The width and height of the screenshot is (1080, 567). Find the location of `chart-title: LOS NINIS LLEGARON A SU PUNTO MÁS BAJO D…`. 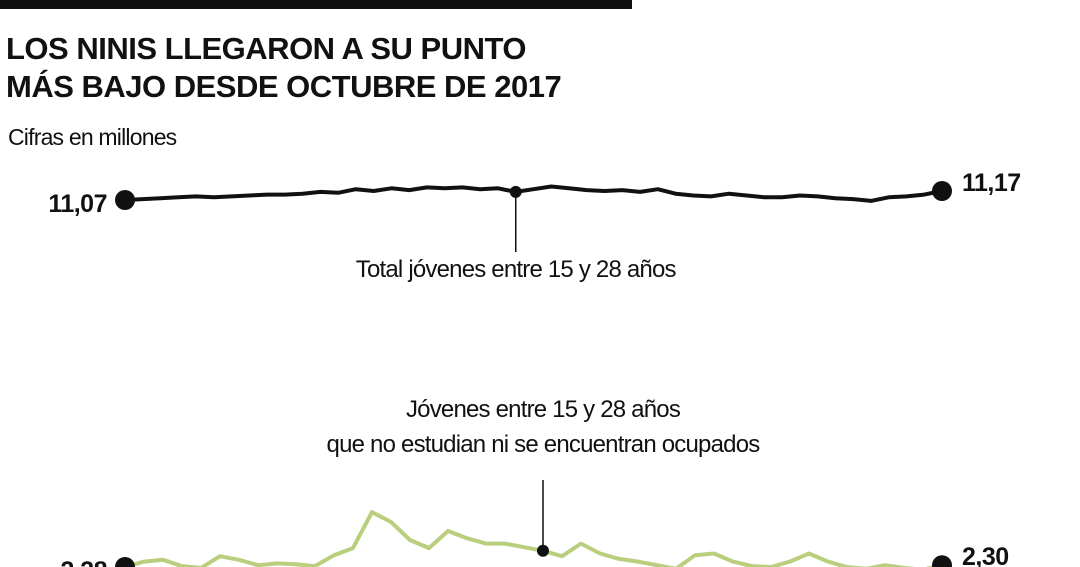

chart-title: LOS NINIS LLEGARON A SU PUNTO MÁS BAJO D… is located at coordinates (284, 67).